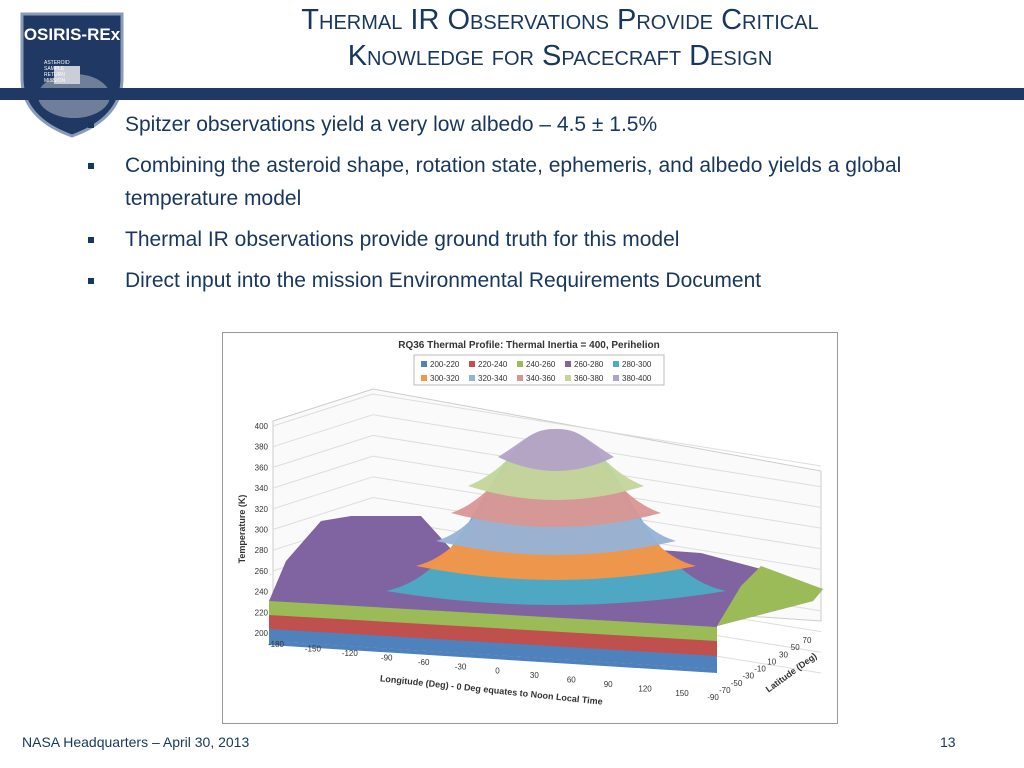  I want to click on x-tick-label: 120, so click(645, 689).